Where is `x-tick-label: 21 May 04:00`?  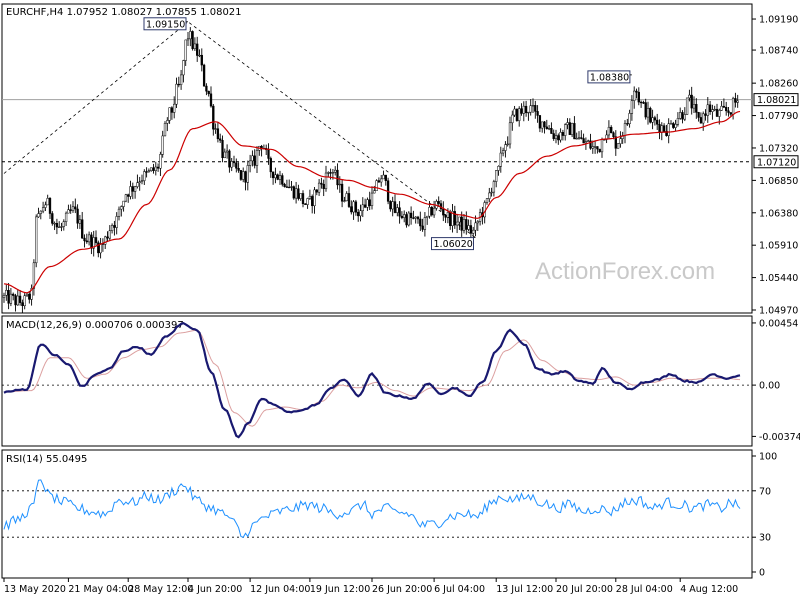 x-tick-label: 21 May 04:00 is located at coordinates (100, 589).